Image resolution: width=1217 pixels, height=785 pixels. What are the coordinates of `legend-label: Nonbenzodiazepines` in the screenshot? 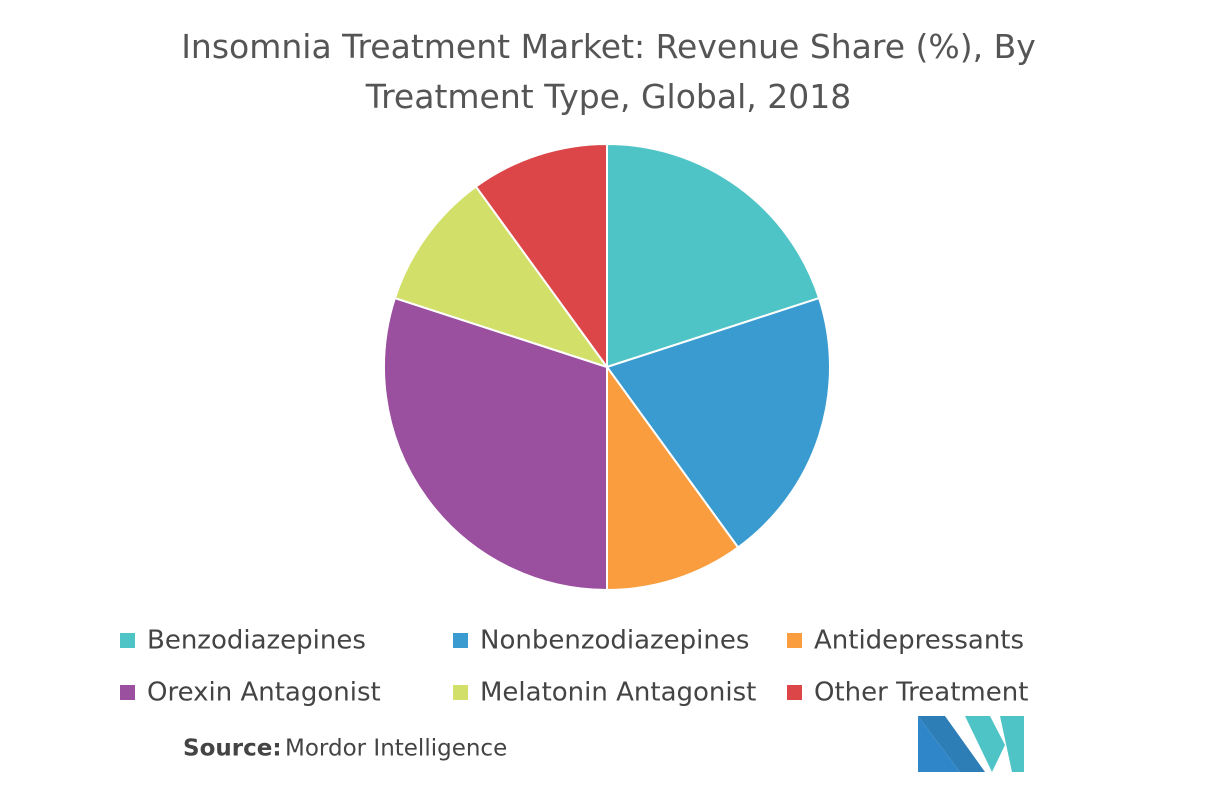 It's located at (614, 641).